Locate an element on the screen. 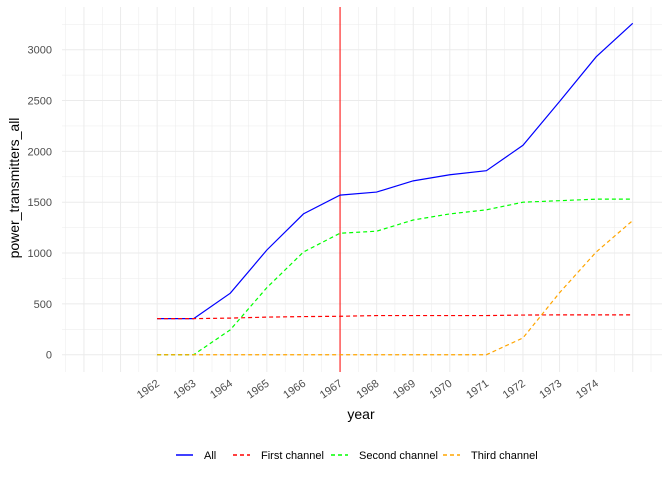 This screenshot has width=672, height=480. y-axis-title: power_transmitters_all is located at coordinates (14, 188).